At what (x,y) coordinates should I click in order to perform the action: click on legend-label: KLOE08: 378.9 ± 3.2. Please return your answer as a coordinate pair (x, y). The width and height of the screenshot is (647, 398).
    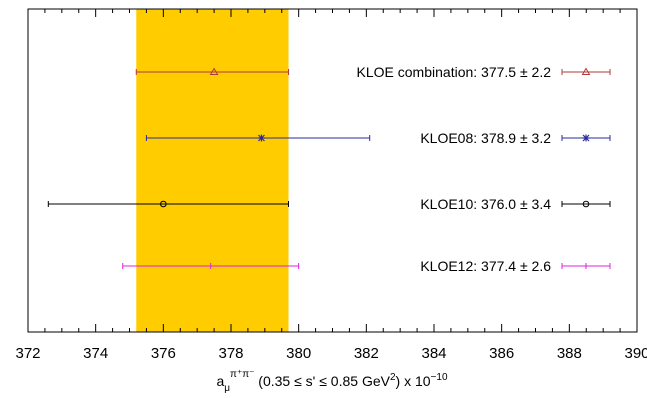
    Looking at the image, I should click on (485, 138).